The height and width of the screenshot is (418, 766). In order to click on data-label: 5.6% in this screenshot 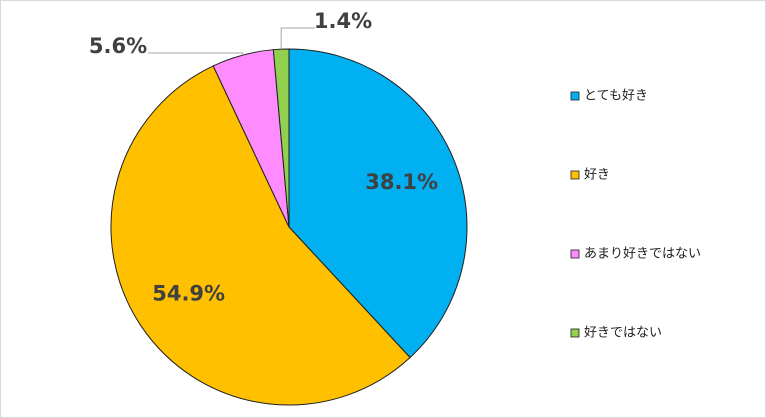, I will do `click(118, 46)`.